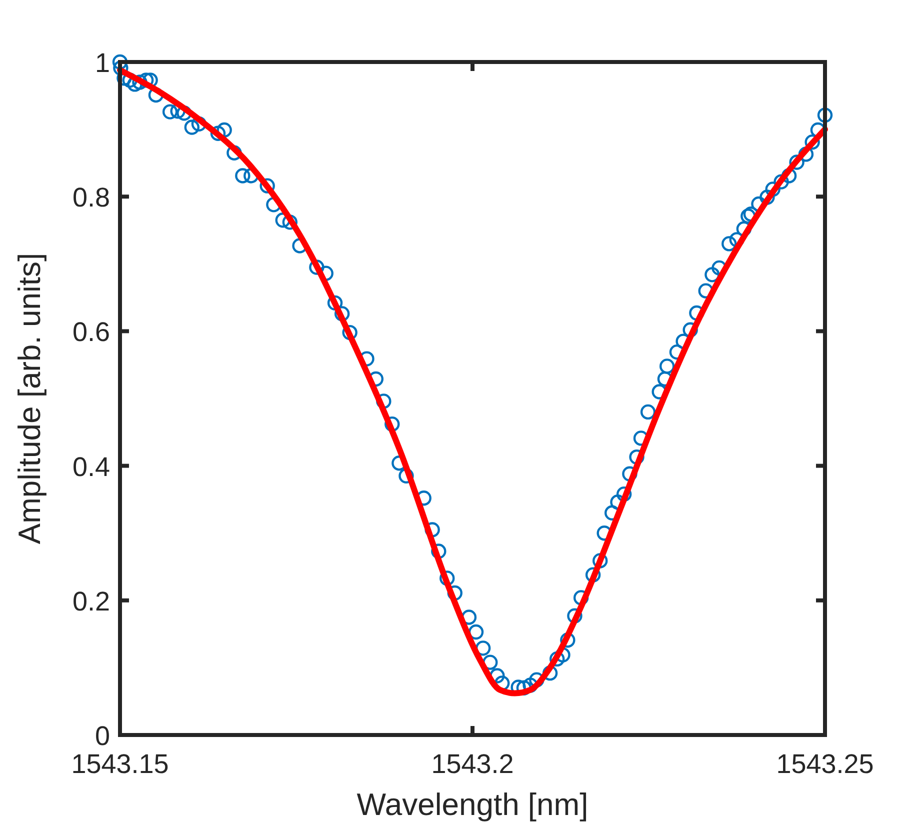 The width and height of the screenshot is (911, 831). Describe the element at coordinates (91, 332) in the screenshot. I see `y-tick-label: 0.6` at that location.